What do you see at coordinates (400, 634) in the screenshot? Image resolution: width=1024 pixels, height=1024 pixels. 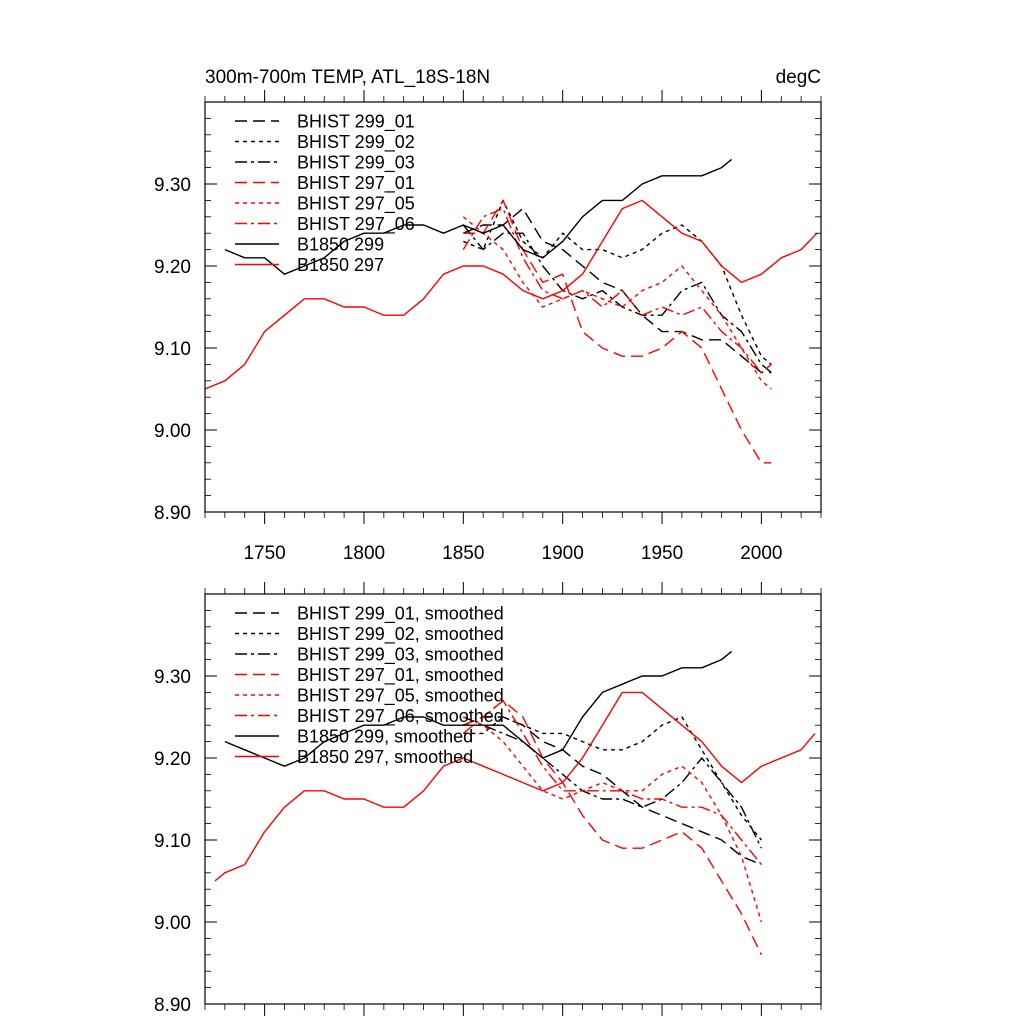 I see `legend-label: BHIST 299_02, smoothed` at bounding box center [400, 634].